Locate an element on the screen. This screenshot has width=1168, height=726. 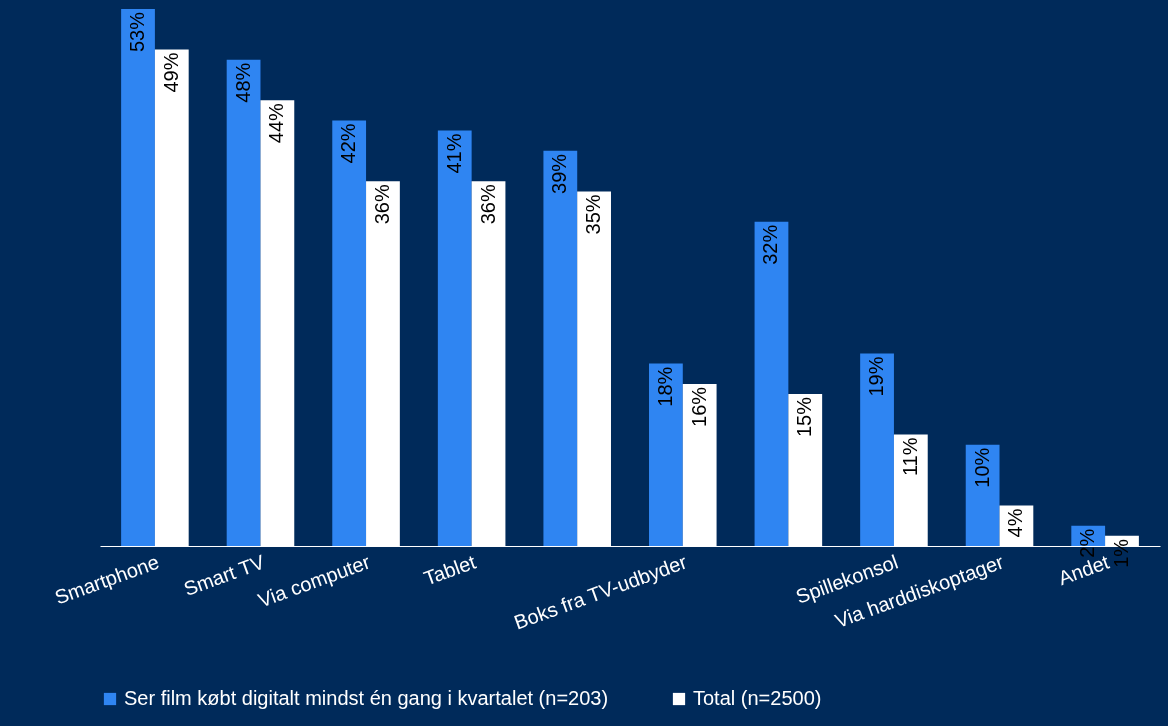
data-label: 53% is located at coordinates (137, 32).